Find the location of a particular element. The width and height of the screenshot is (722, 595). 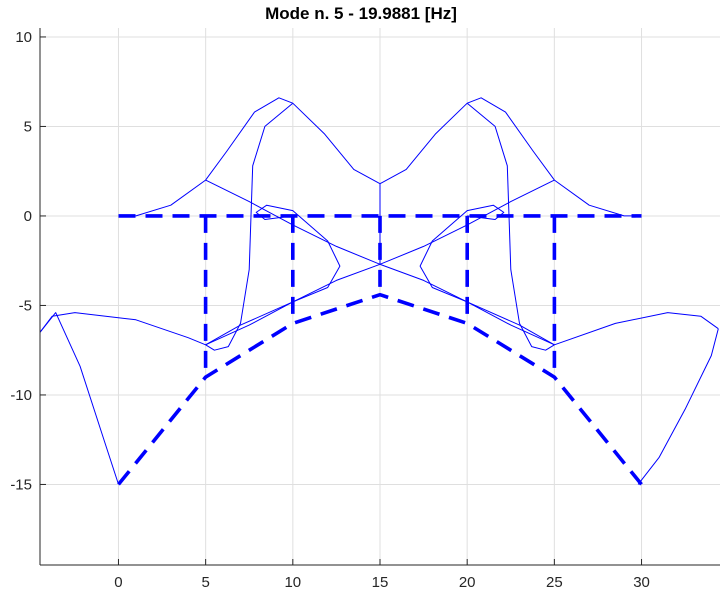

x-tick-label: 30 is located at coordinates (641, 582).